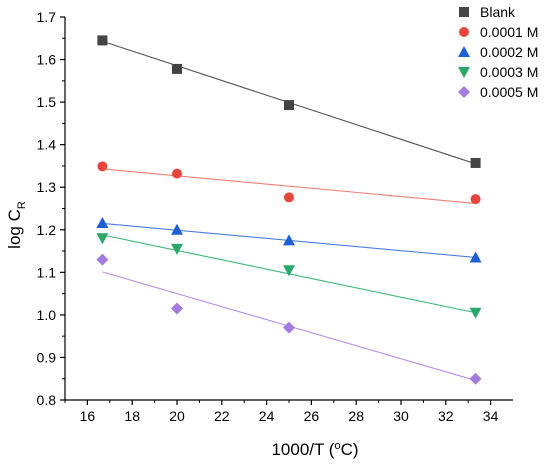 The image size is (550, 467). What do you see at coordinates (267, 416) in the screenshot?
I see `x-tick-label: 24` at bounding box center [267, 416].